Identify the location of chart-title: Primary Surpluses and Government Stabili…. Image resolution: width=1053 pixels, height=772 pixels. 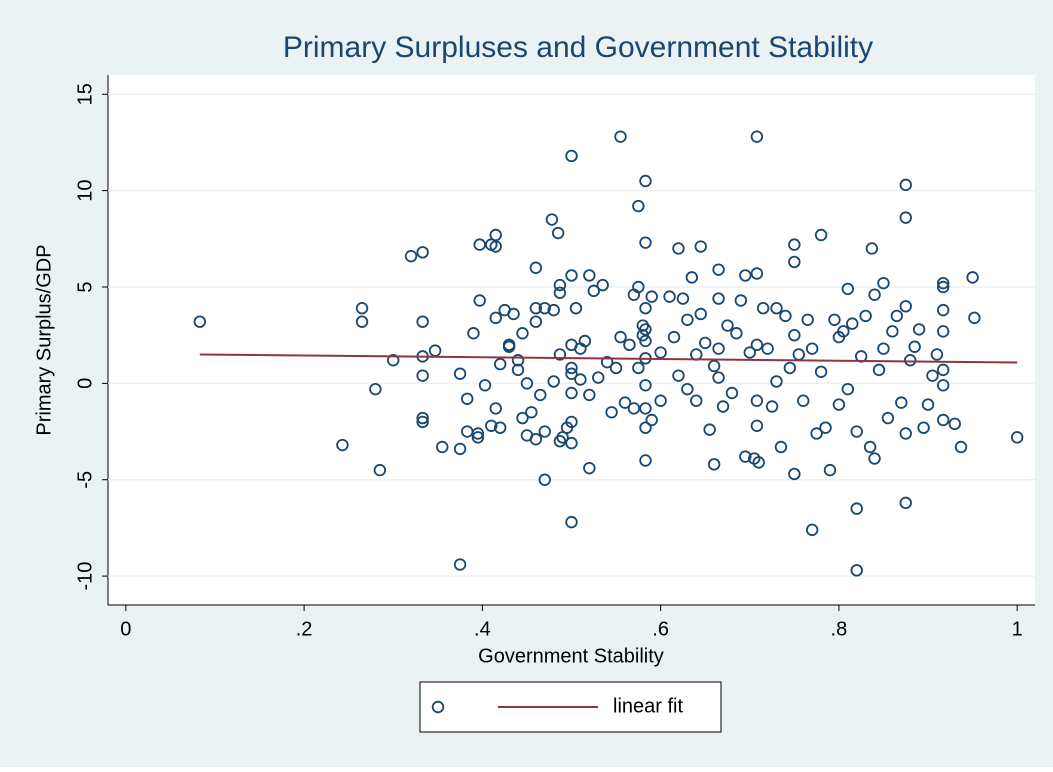
(578, 47).